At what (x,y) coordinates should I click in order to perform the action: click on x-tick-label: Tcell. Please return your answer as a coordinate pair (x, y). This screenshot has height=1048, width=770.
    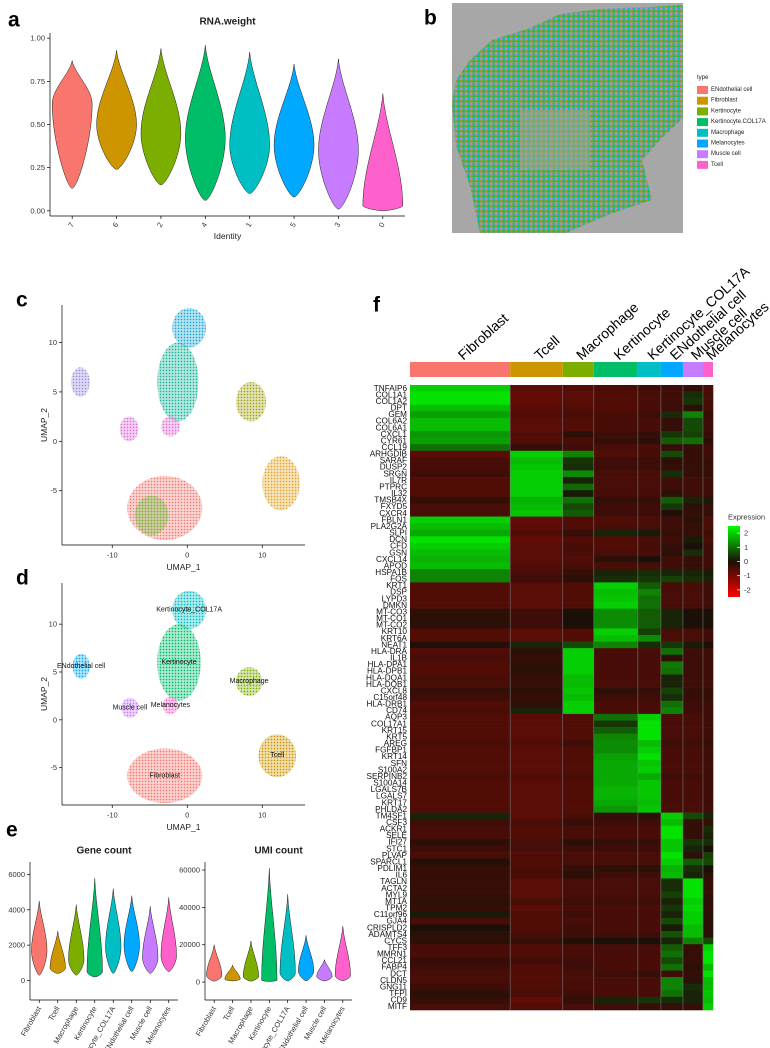
    Looking at the image, I should click on (53, 1013).